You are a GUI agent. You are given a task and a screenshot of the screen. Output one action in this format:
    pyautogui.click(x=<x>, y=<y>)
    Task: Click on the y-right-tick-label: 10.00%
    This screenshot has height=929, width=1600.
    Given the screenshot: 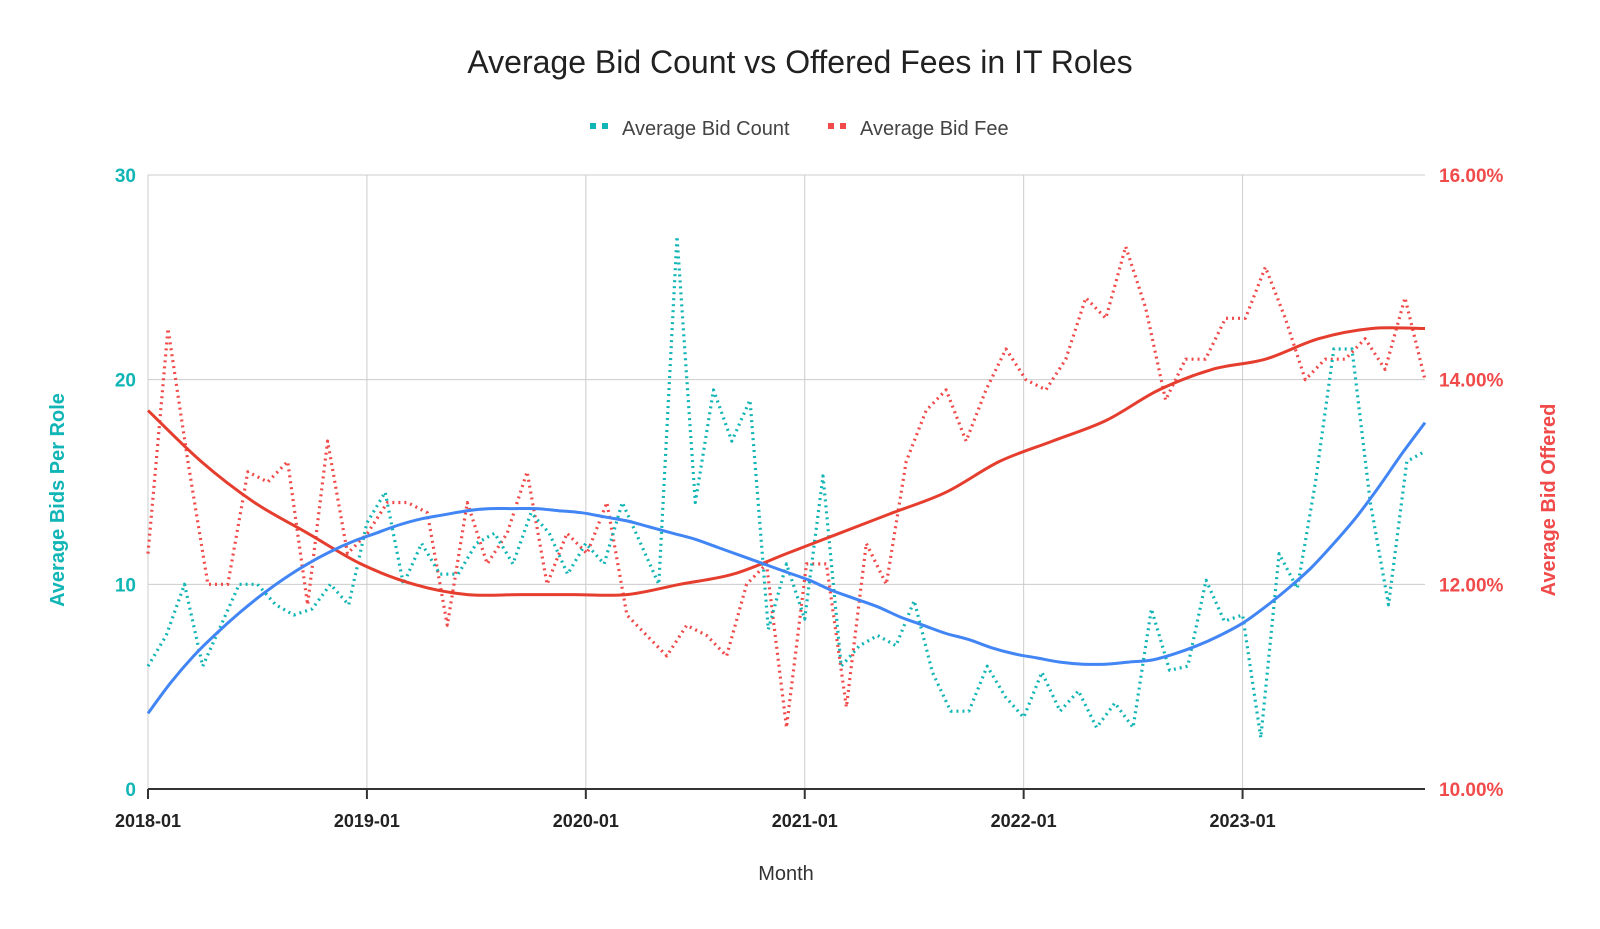 What is the action you would take?
    pyautogui.click(x=1471, y=790)
    